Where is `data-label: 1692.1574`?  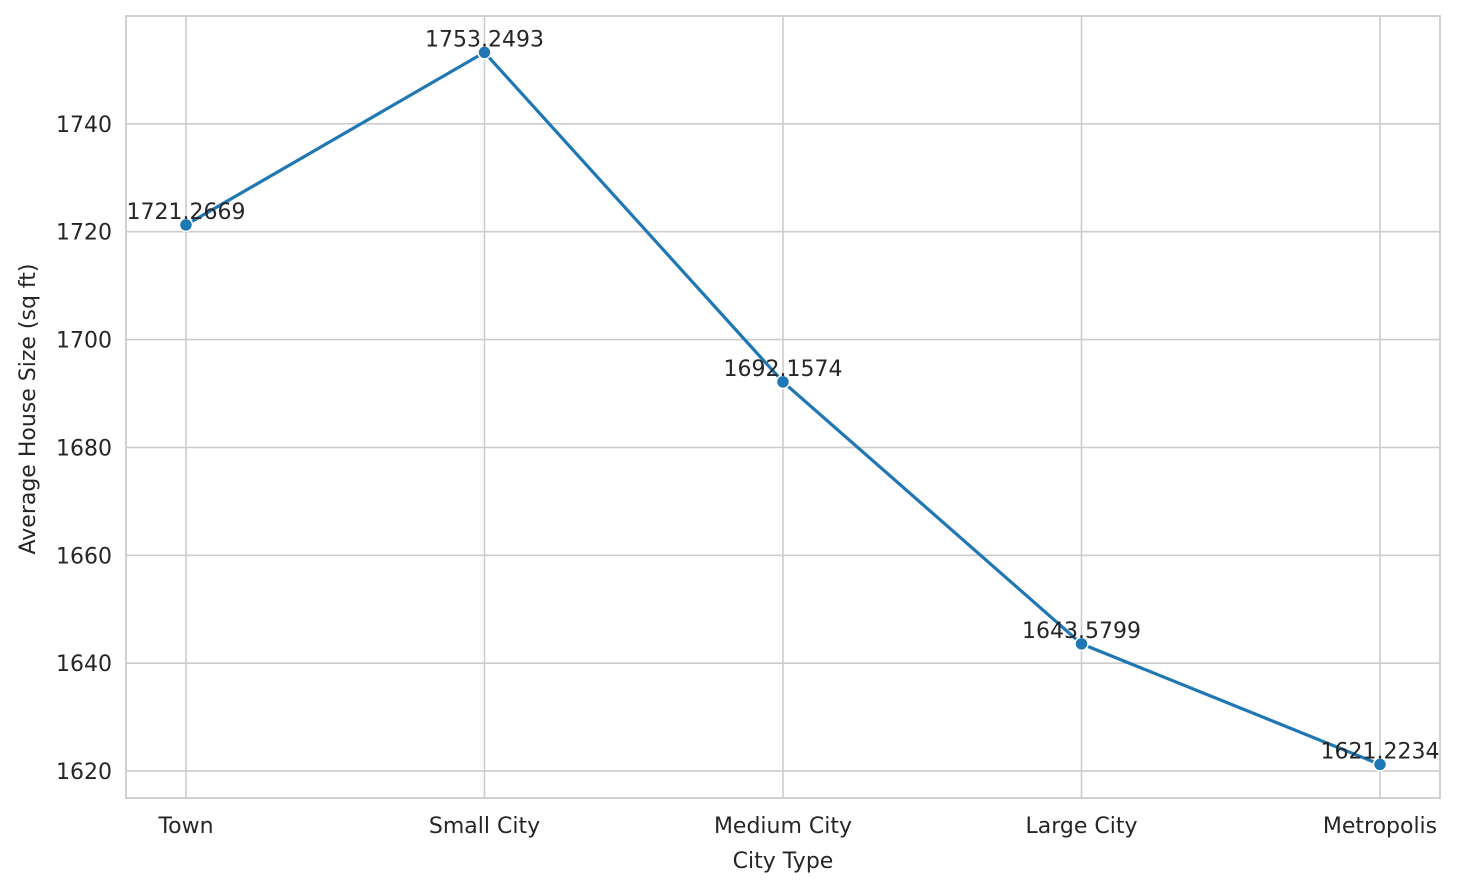
data-label: 1692.1574 is located at coordinates (783, 369).